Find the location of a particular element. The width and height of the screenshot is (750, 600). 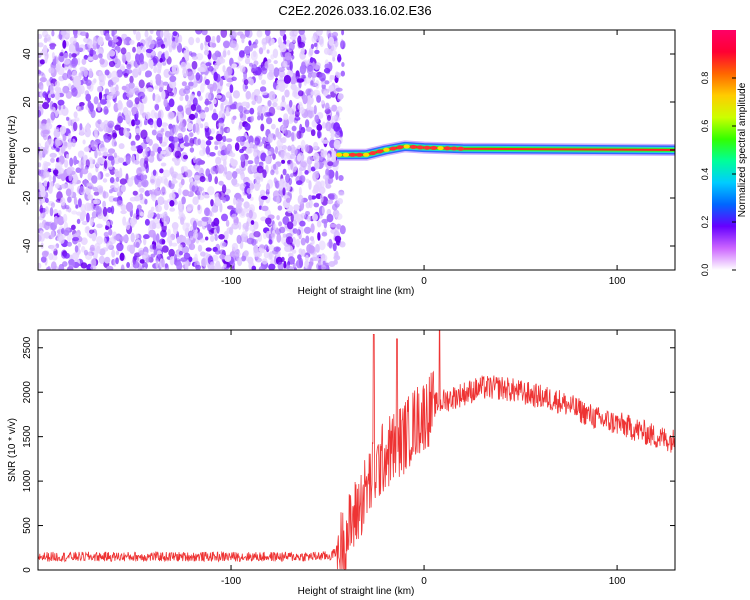

colorbar-tick-label: 0.6 is located at coordinates (705, 126).